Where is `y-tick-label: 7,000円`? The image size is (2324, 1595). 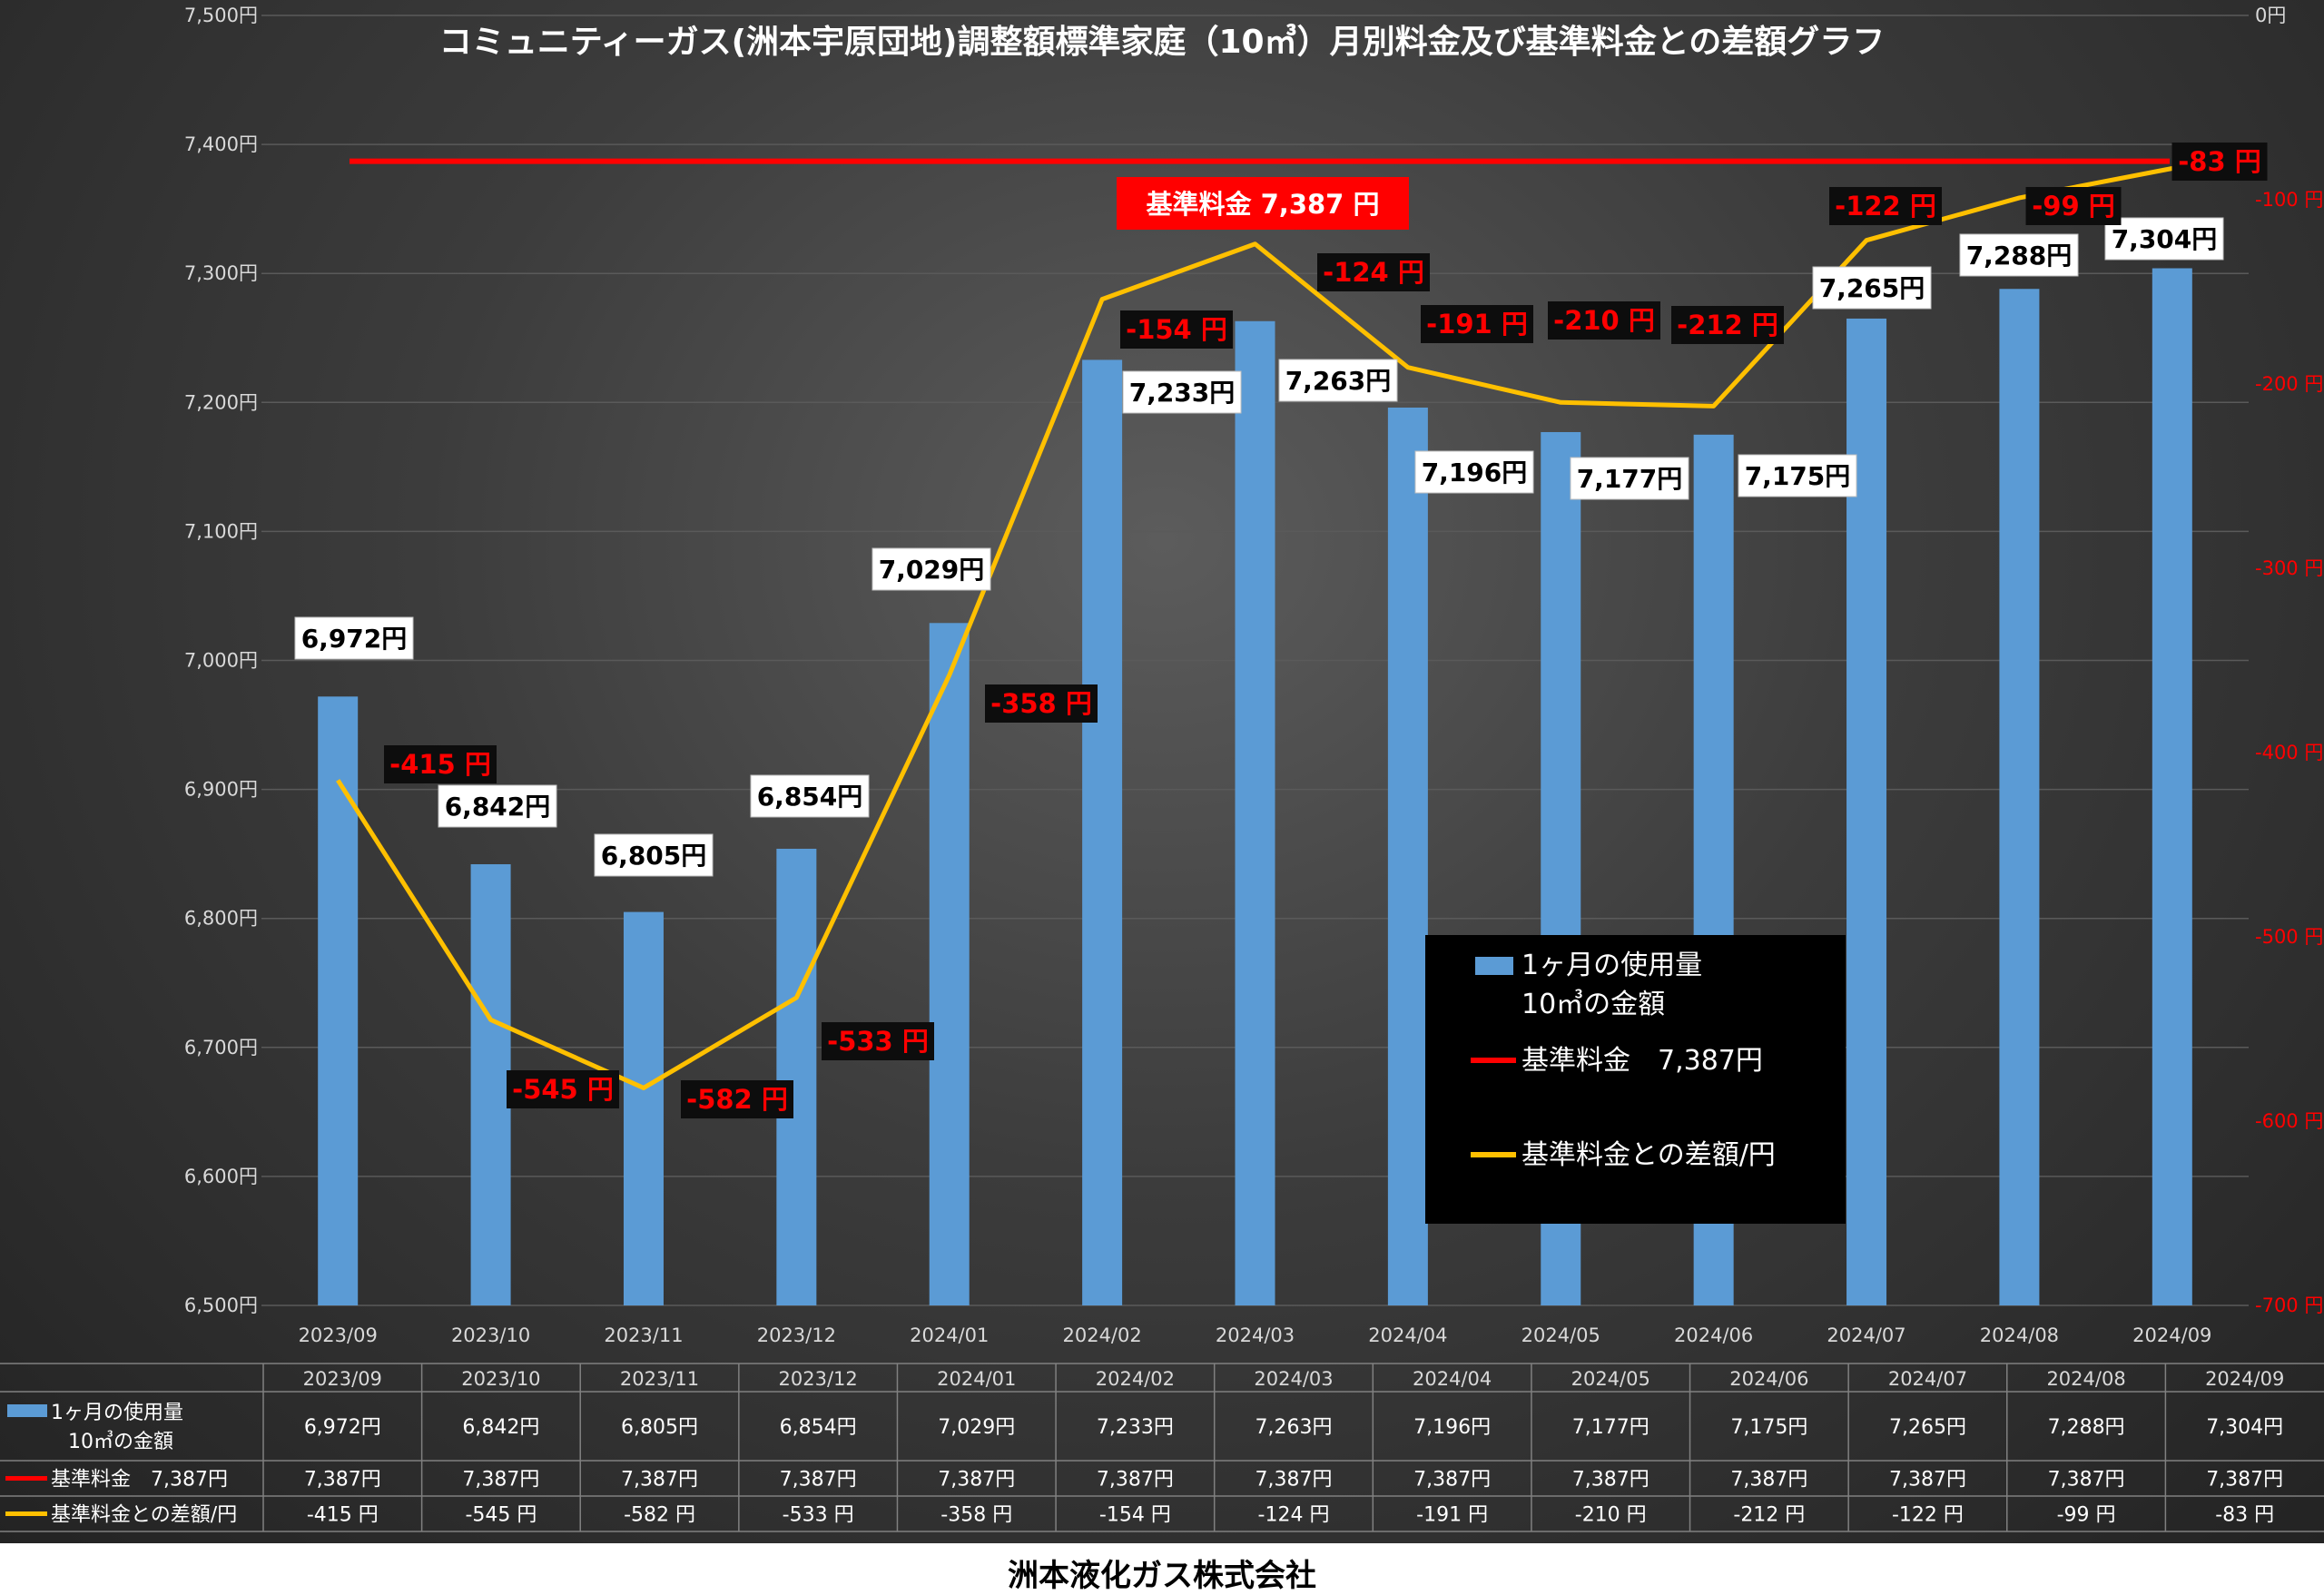 y-tick-label: 7,000円 is located at coordinates (221, 661).